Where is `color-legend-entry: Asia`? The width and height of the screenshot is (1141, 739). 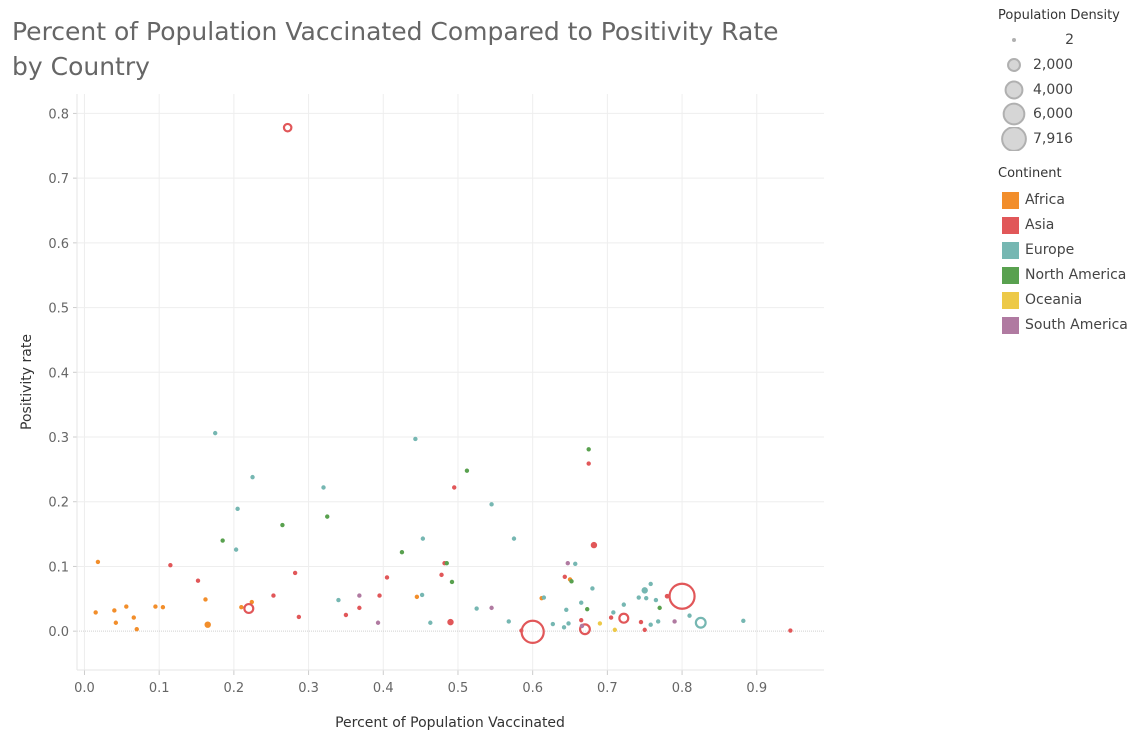
color-legend-entry: Asia is located at coordinates (1070, 225).